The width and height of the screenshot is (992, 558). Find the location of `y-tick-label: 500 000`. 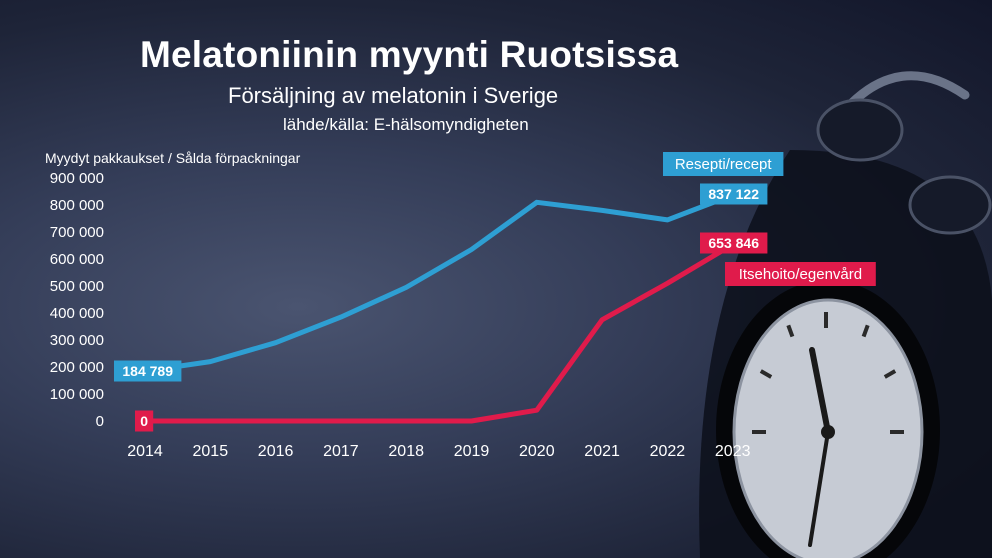

y-tick-label: 500 000 is located at coordinates (77, 286).